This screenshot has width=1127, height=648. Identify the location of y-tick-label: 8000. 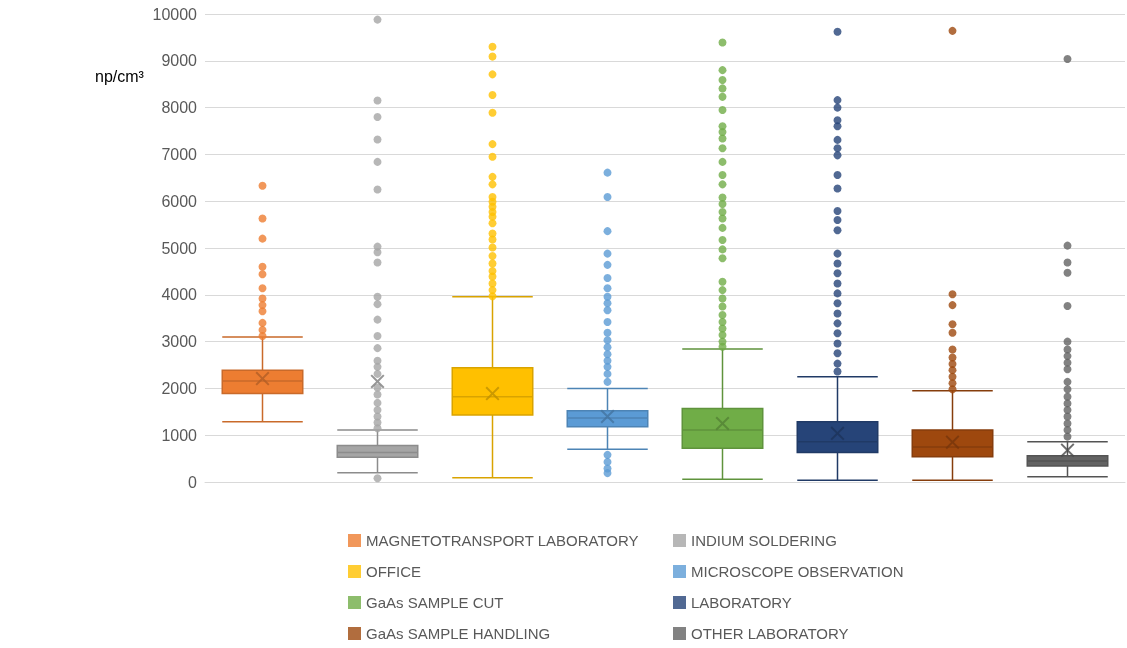
(179, 108).